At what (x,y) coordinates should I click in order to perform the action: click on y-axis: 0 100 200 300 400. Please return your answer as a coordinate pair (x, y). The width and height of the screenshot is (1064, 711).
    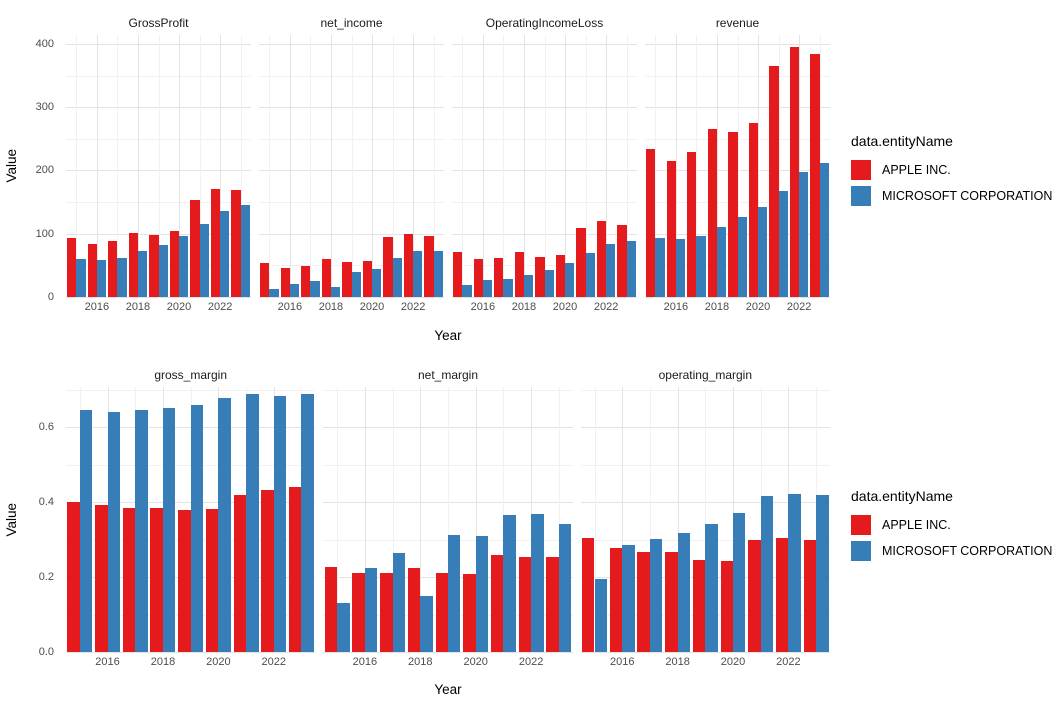
    Looking at the image, I should click on (29, 169).